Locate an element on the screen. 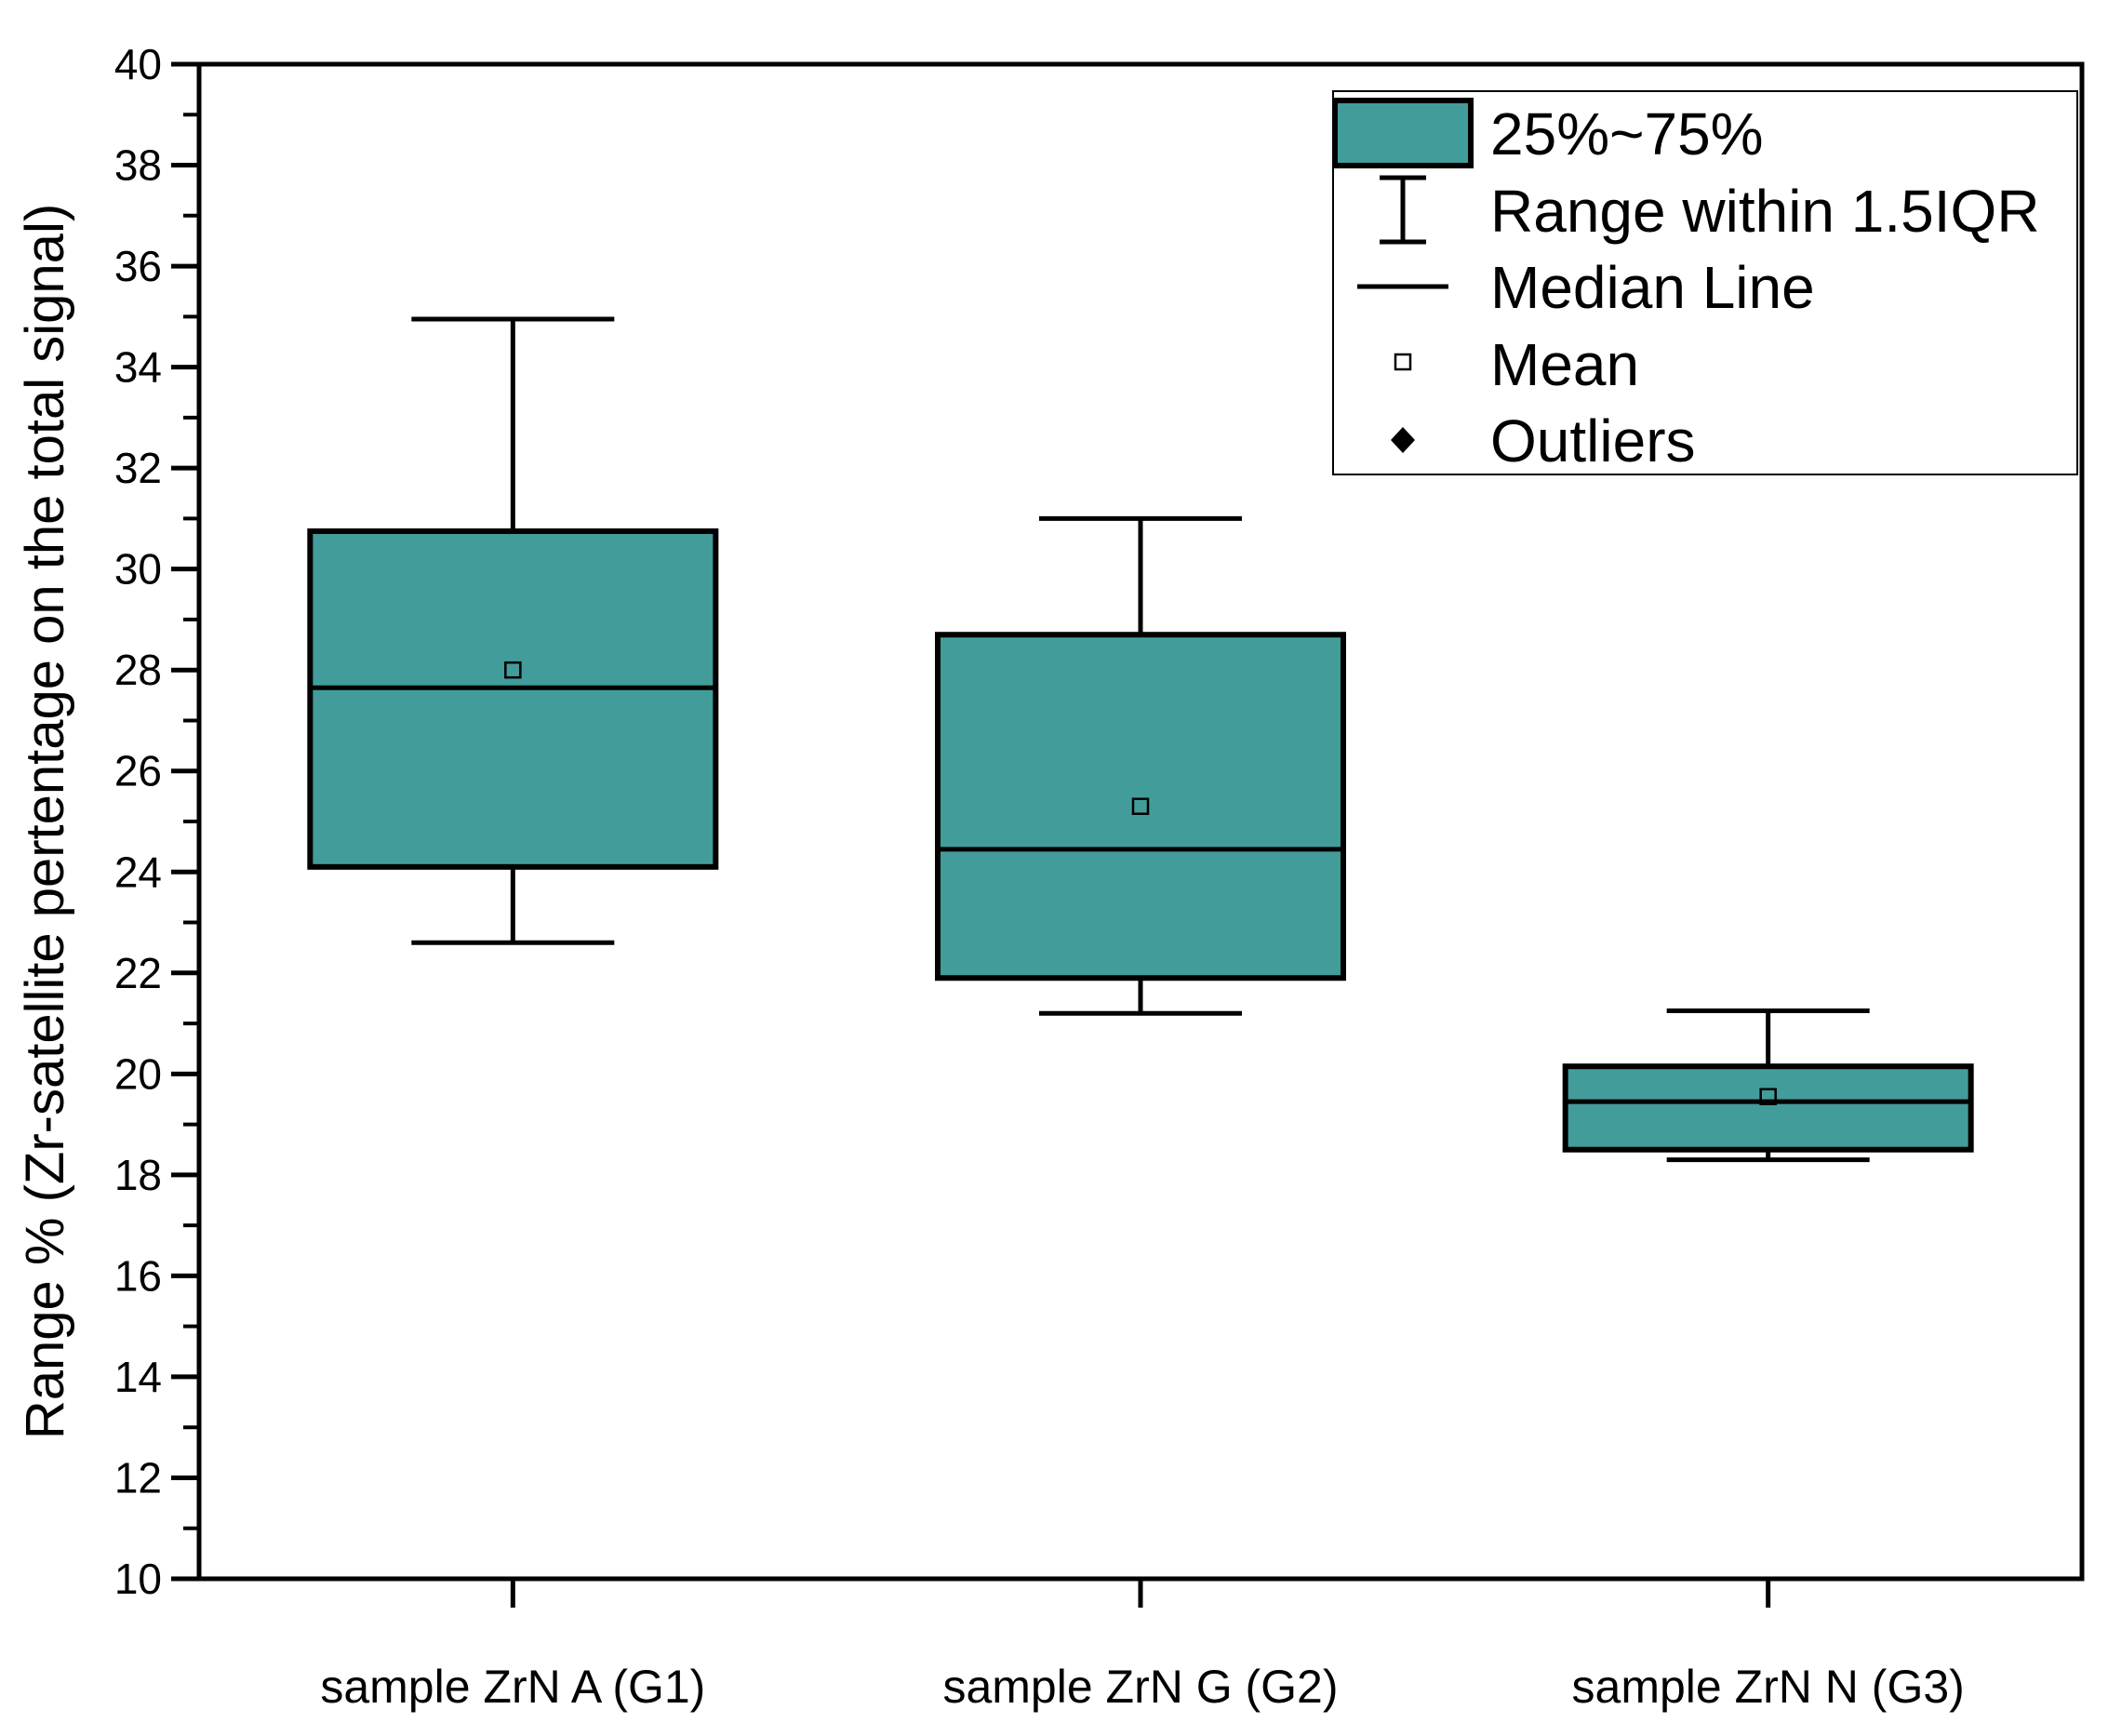 Image resolution: width=2108 pixels, height=1736 pixels. y-tick-label: 28 is located at coordinates (138, 670).